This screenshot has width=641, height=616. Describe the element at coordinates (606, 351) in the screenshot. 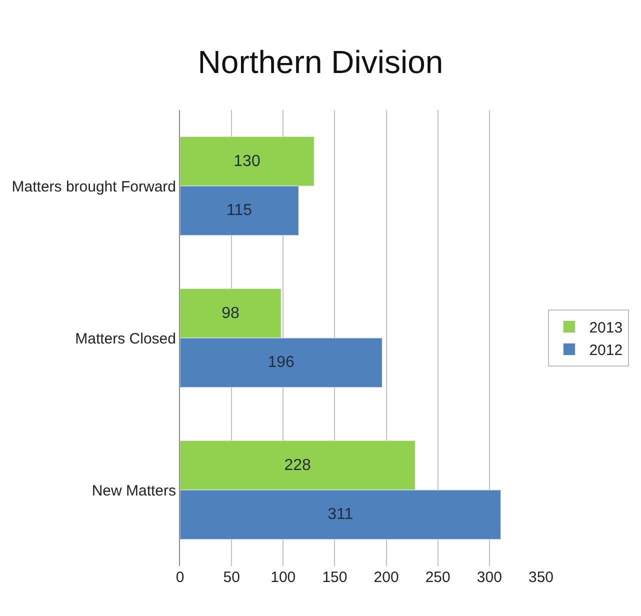

I see `legend-label: 2012` at that location.